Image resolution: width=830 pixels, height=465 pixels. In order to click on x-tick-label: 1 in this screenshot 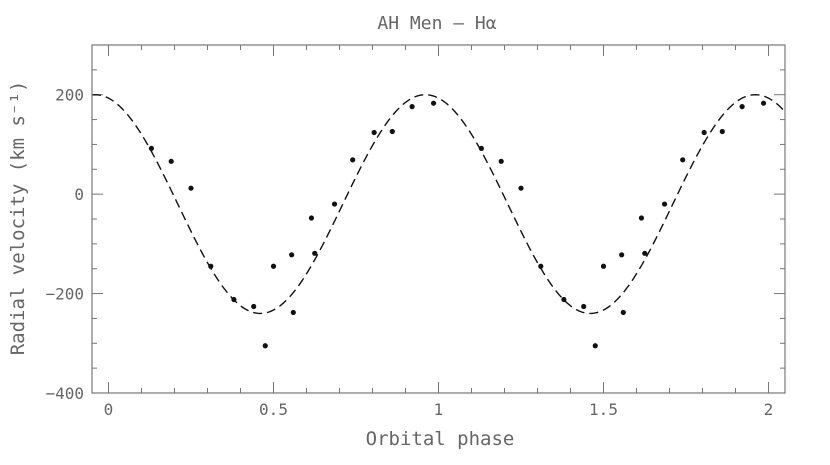, I will do `click(439, 409)`.